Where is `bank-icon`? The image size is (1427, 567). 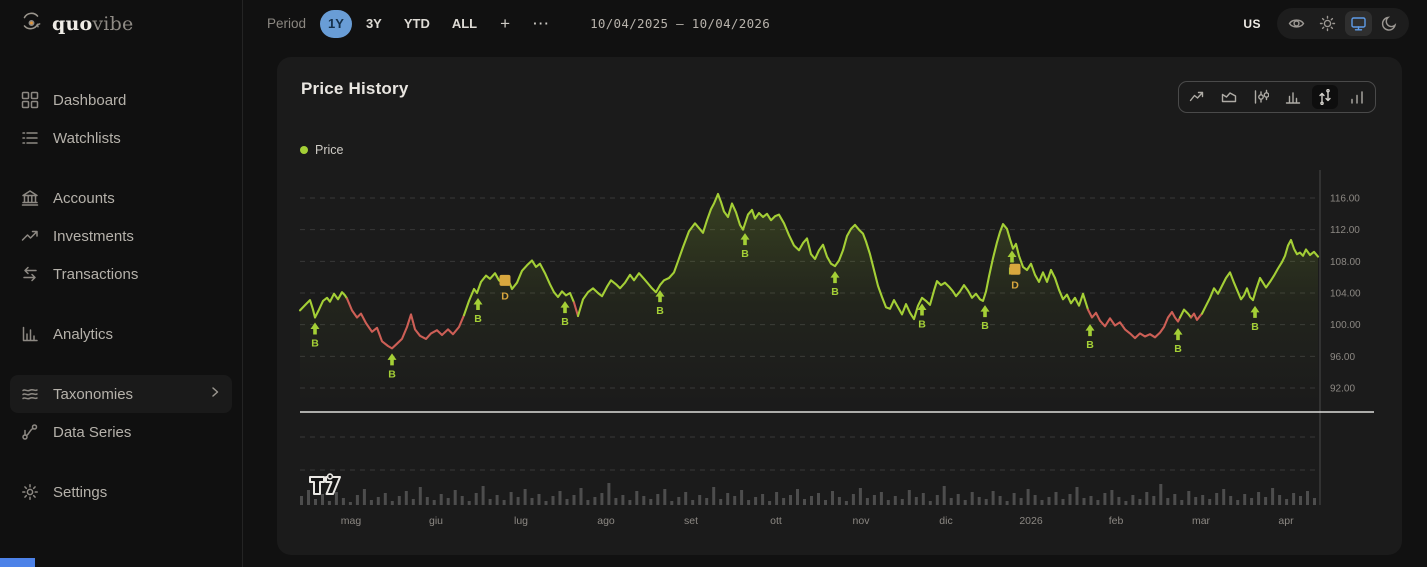
bank-icon is located at coordinates (29, 198).